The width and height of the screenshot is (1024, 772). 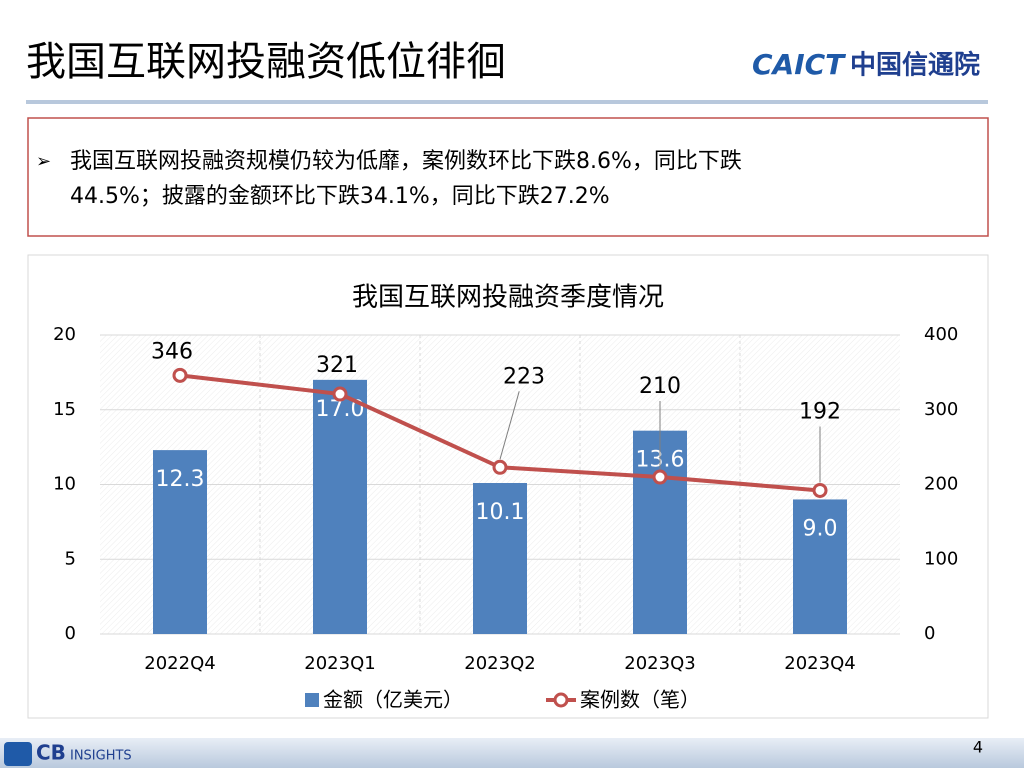 What do you see at coordinates (507, 102) in the screenshot?
I see `title-rule` at bounding box center [507, 102].